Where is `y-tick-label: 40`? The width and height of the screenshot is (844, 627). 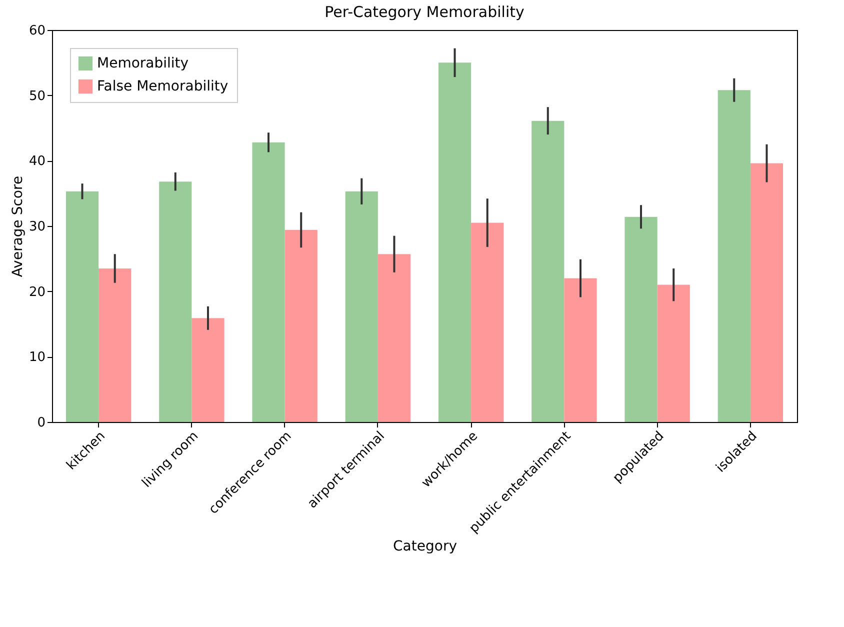
y-tick-label: 40 is located at coordinates (37, 162).